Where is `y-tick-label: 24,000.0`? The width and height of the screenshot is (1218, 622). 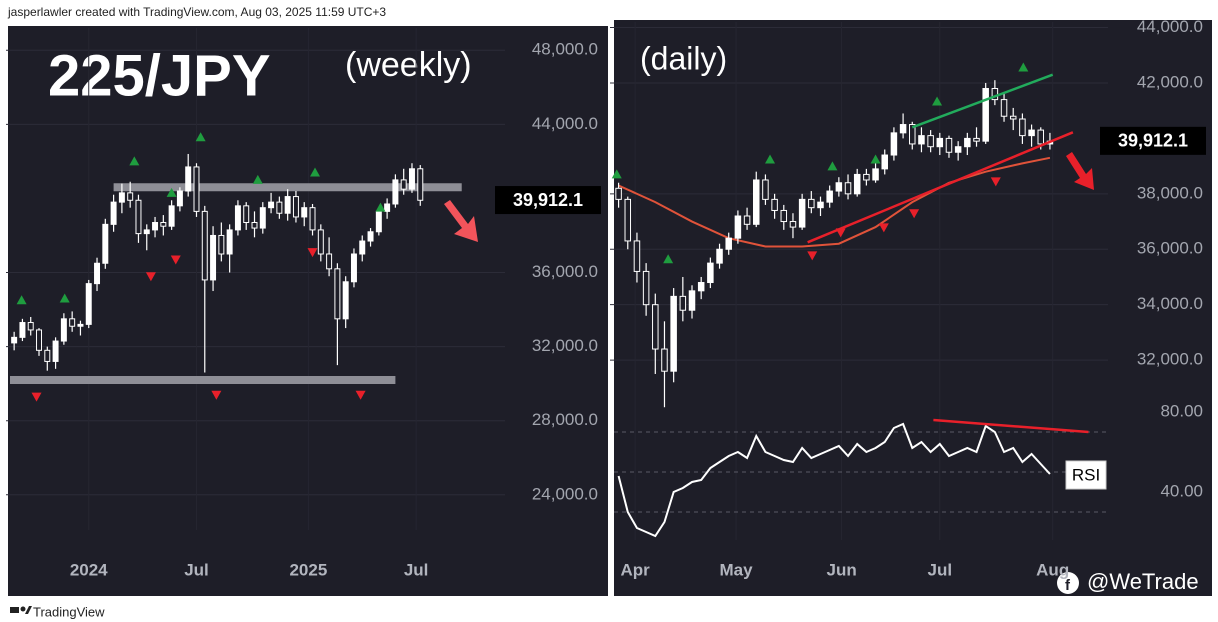
y-tick-label: 24,000.0 is located at coordinates (565, 493).